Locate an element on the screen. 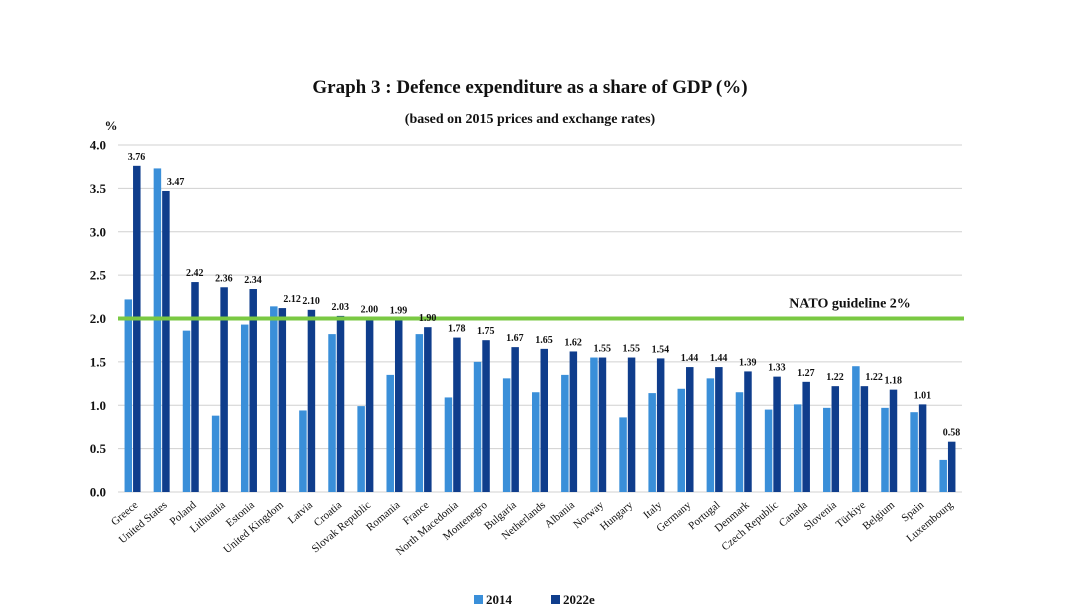 The height and width of the screenshot is (609, 1067). legend-swatch-2014 is located at coordinates (478, 599).